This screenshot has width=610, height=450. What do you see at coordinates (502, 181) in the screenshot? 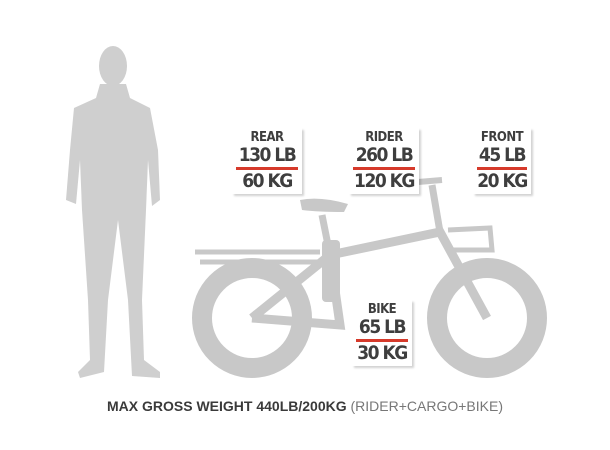
I see `front-kg: 20 KG` at bounding box center [502, 181].